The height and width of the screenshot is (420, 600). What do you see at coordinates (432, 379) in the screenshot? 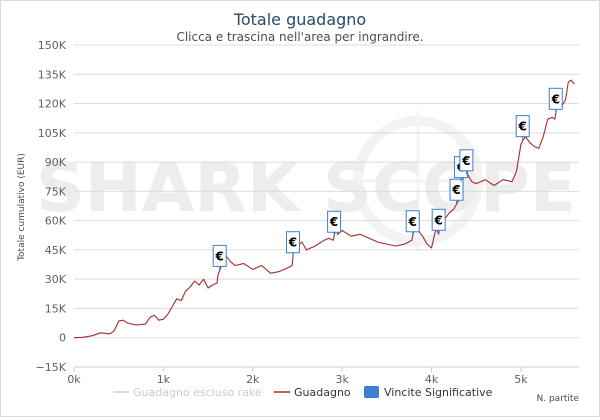
I see `x-tick-label: 4k` at bounding box center [432, 379].